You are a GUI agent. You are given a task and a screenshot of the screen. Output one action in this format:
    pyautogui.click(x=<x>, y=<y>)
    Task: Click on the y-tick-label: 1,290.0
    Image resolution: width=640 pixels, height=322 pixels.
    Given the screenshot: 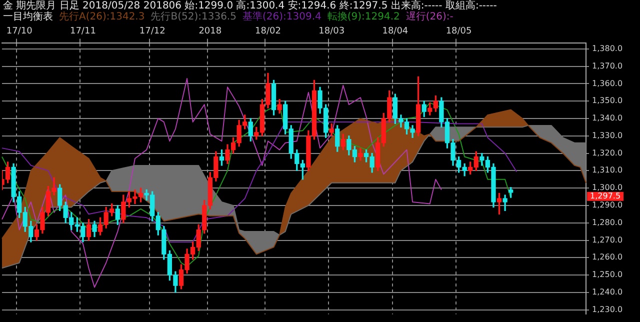 What is the action you would take?
    pyautogui.click(x=607, y=205)
    